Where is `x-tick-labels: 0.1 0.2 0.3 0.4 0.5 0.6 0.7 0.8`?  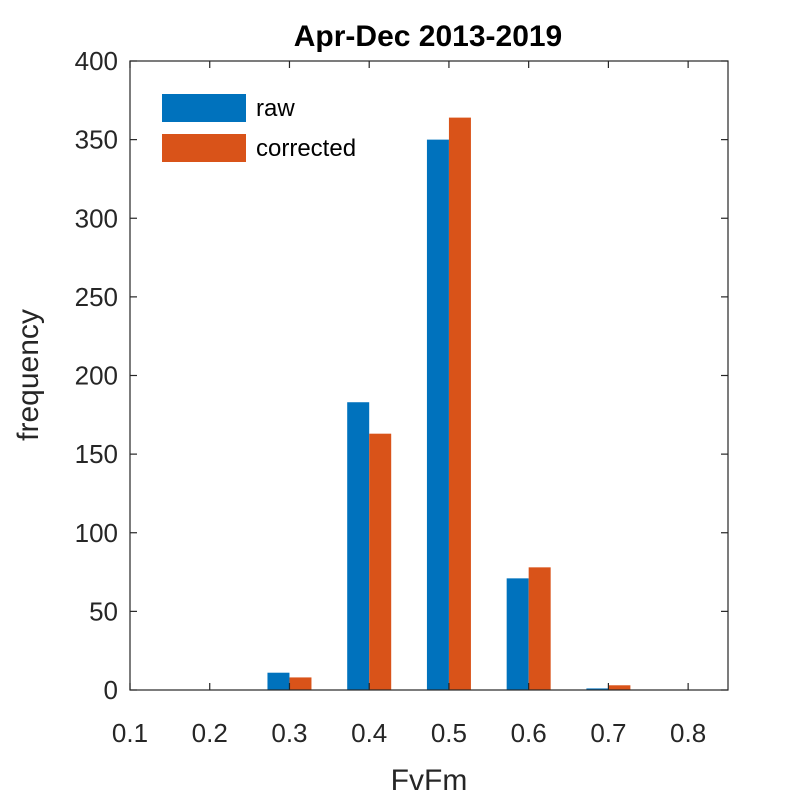 x-tick-labels: 0.1 0.2 0.3 0.4 0.5 0.6 0.7 0.8 is located at coordinates (409, 733).